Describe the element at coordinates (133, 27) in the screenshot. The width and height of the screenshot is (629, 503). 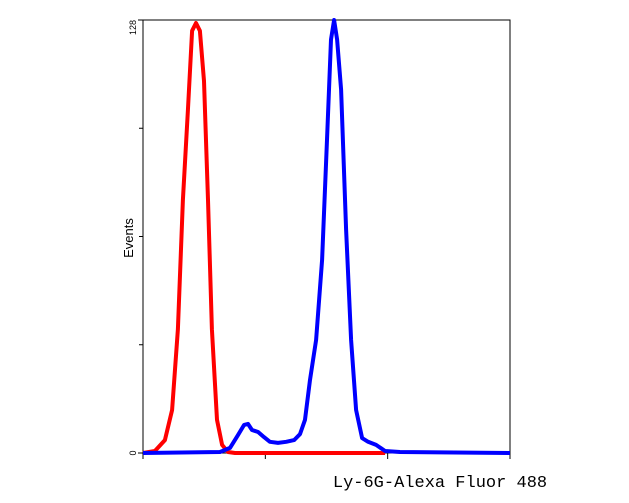
I see `y-tick-label: 128` at that location.